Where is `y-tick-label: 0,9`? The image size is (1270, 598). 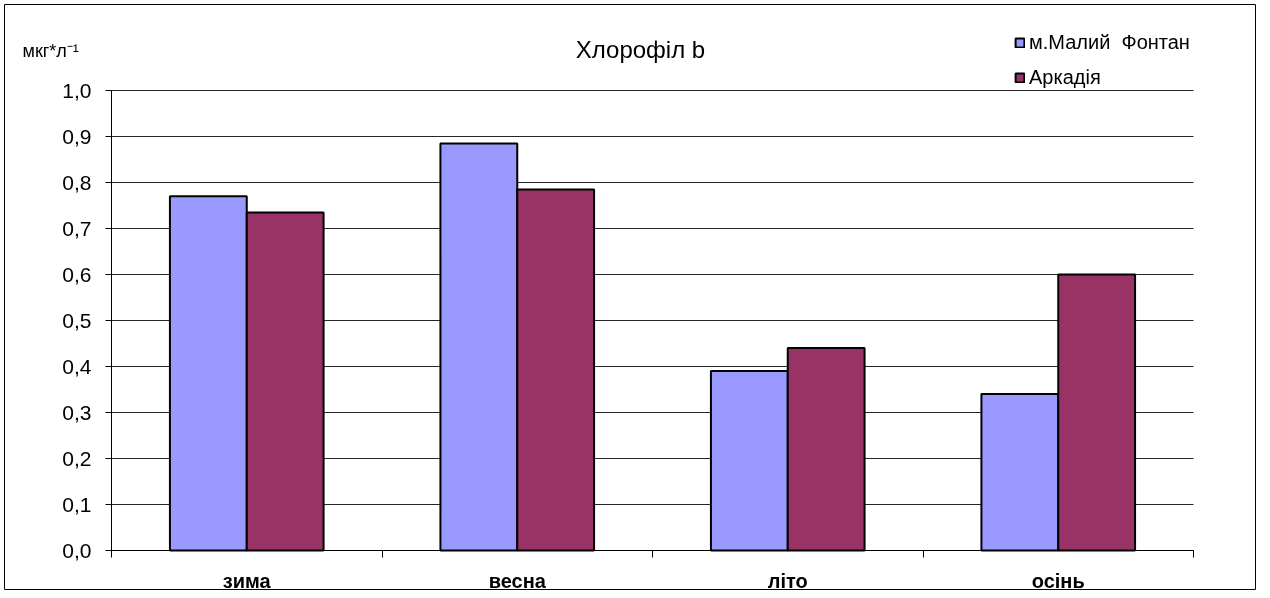
y-tick-label: 0,9 is located at coordinates (77, 136).